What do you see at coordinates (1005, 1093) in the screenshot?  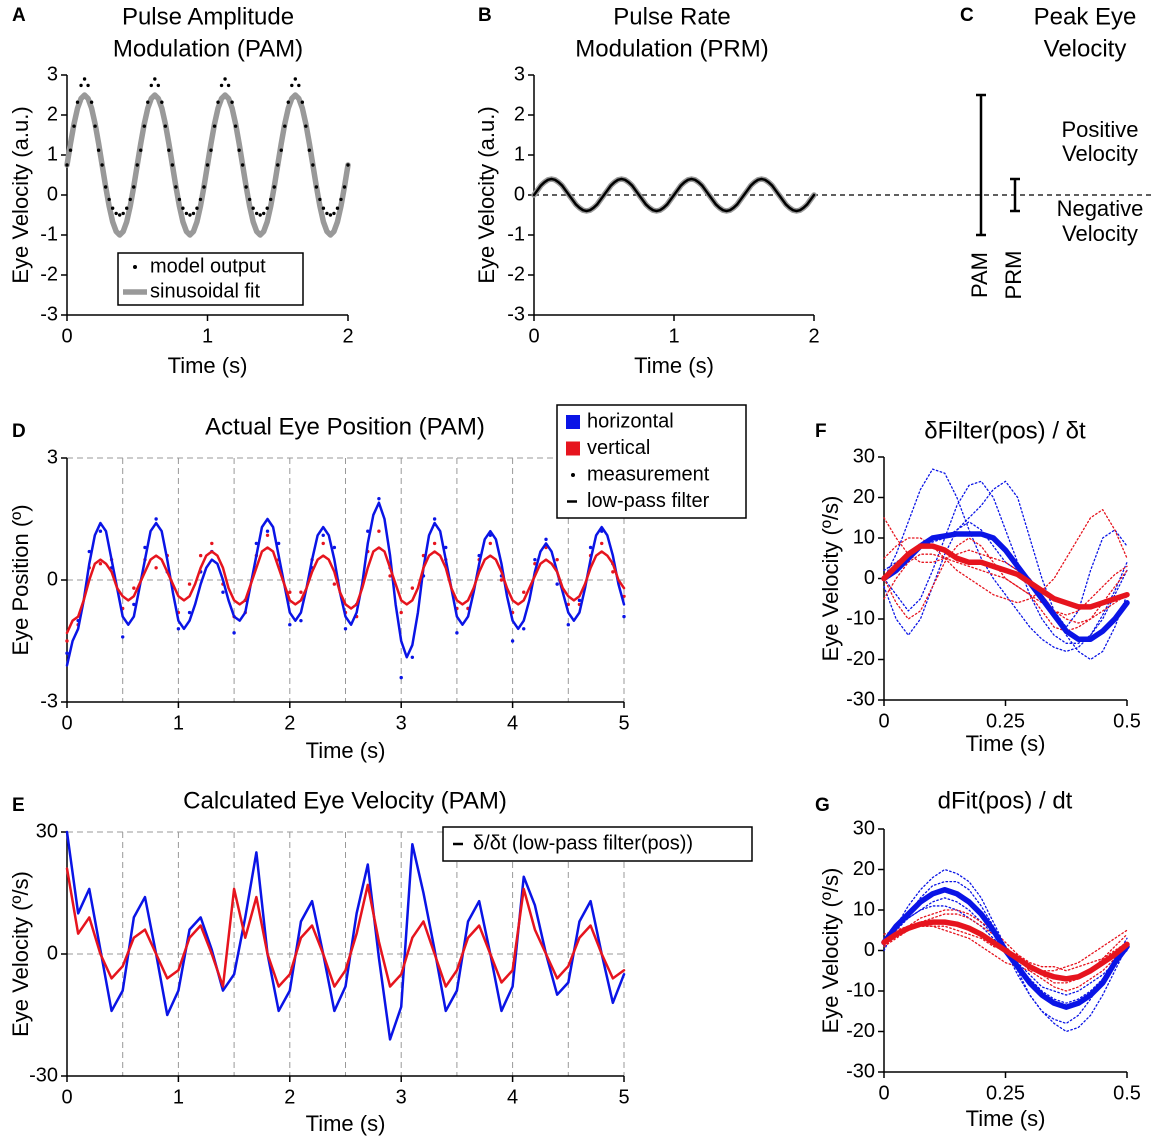 I see `x-tick-label: 0.25` at bounding box center [1005, 1093].